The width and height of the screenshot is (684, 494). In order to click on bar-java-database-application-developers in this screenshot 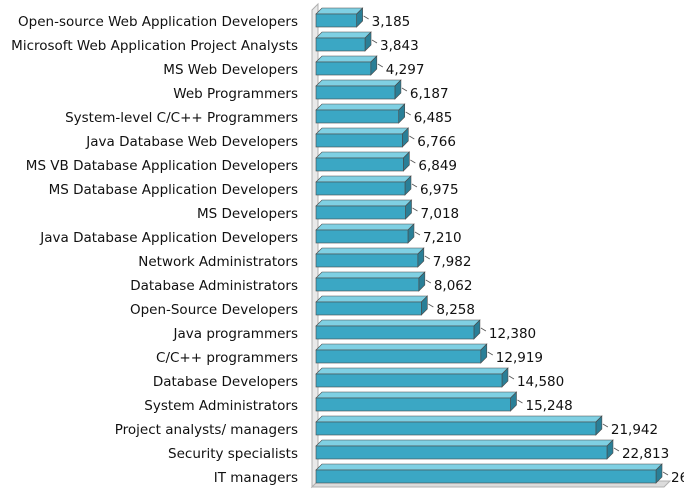, I will do `click(365, 233)`.